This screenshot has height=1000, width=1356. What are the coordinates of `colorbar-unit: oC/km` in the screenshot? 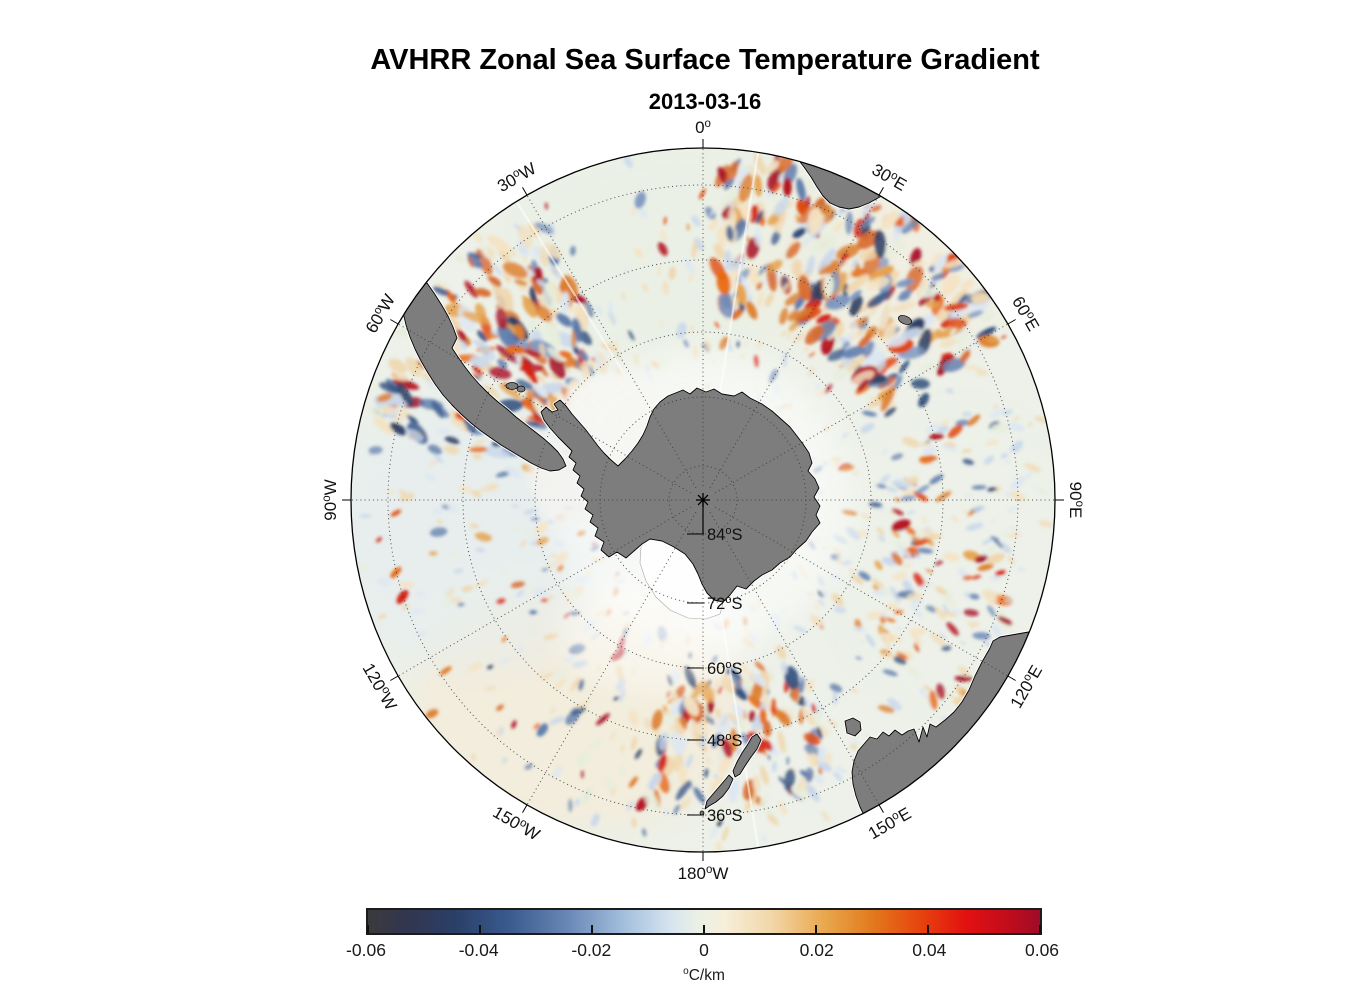 It's located at (704, 975).